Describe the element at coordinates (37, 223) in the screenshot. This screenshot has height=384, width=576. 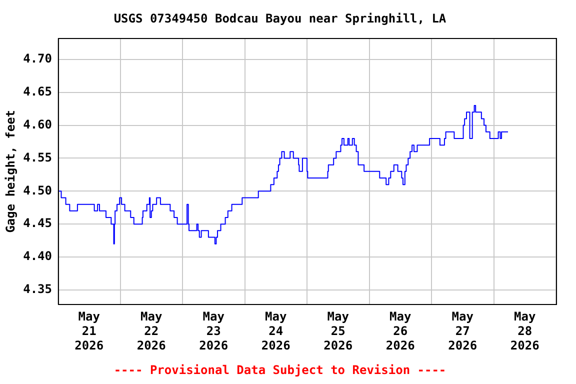
I see `y-tick-label: 4.45` at that location.